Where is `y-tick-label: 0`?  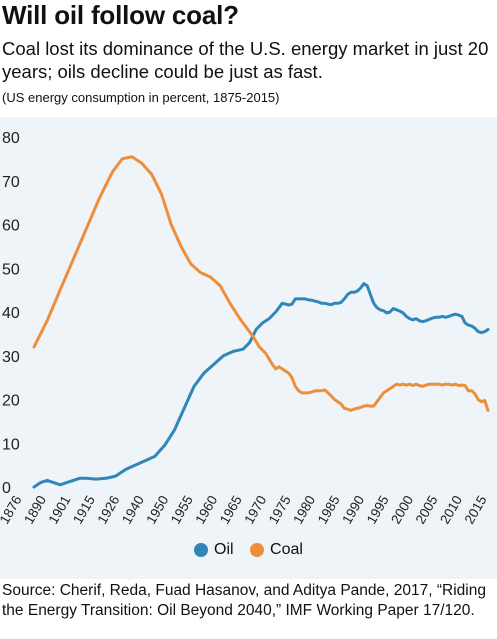
y-tick-label: 0 is located at coordinates (6, 488).